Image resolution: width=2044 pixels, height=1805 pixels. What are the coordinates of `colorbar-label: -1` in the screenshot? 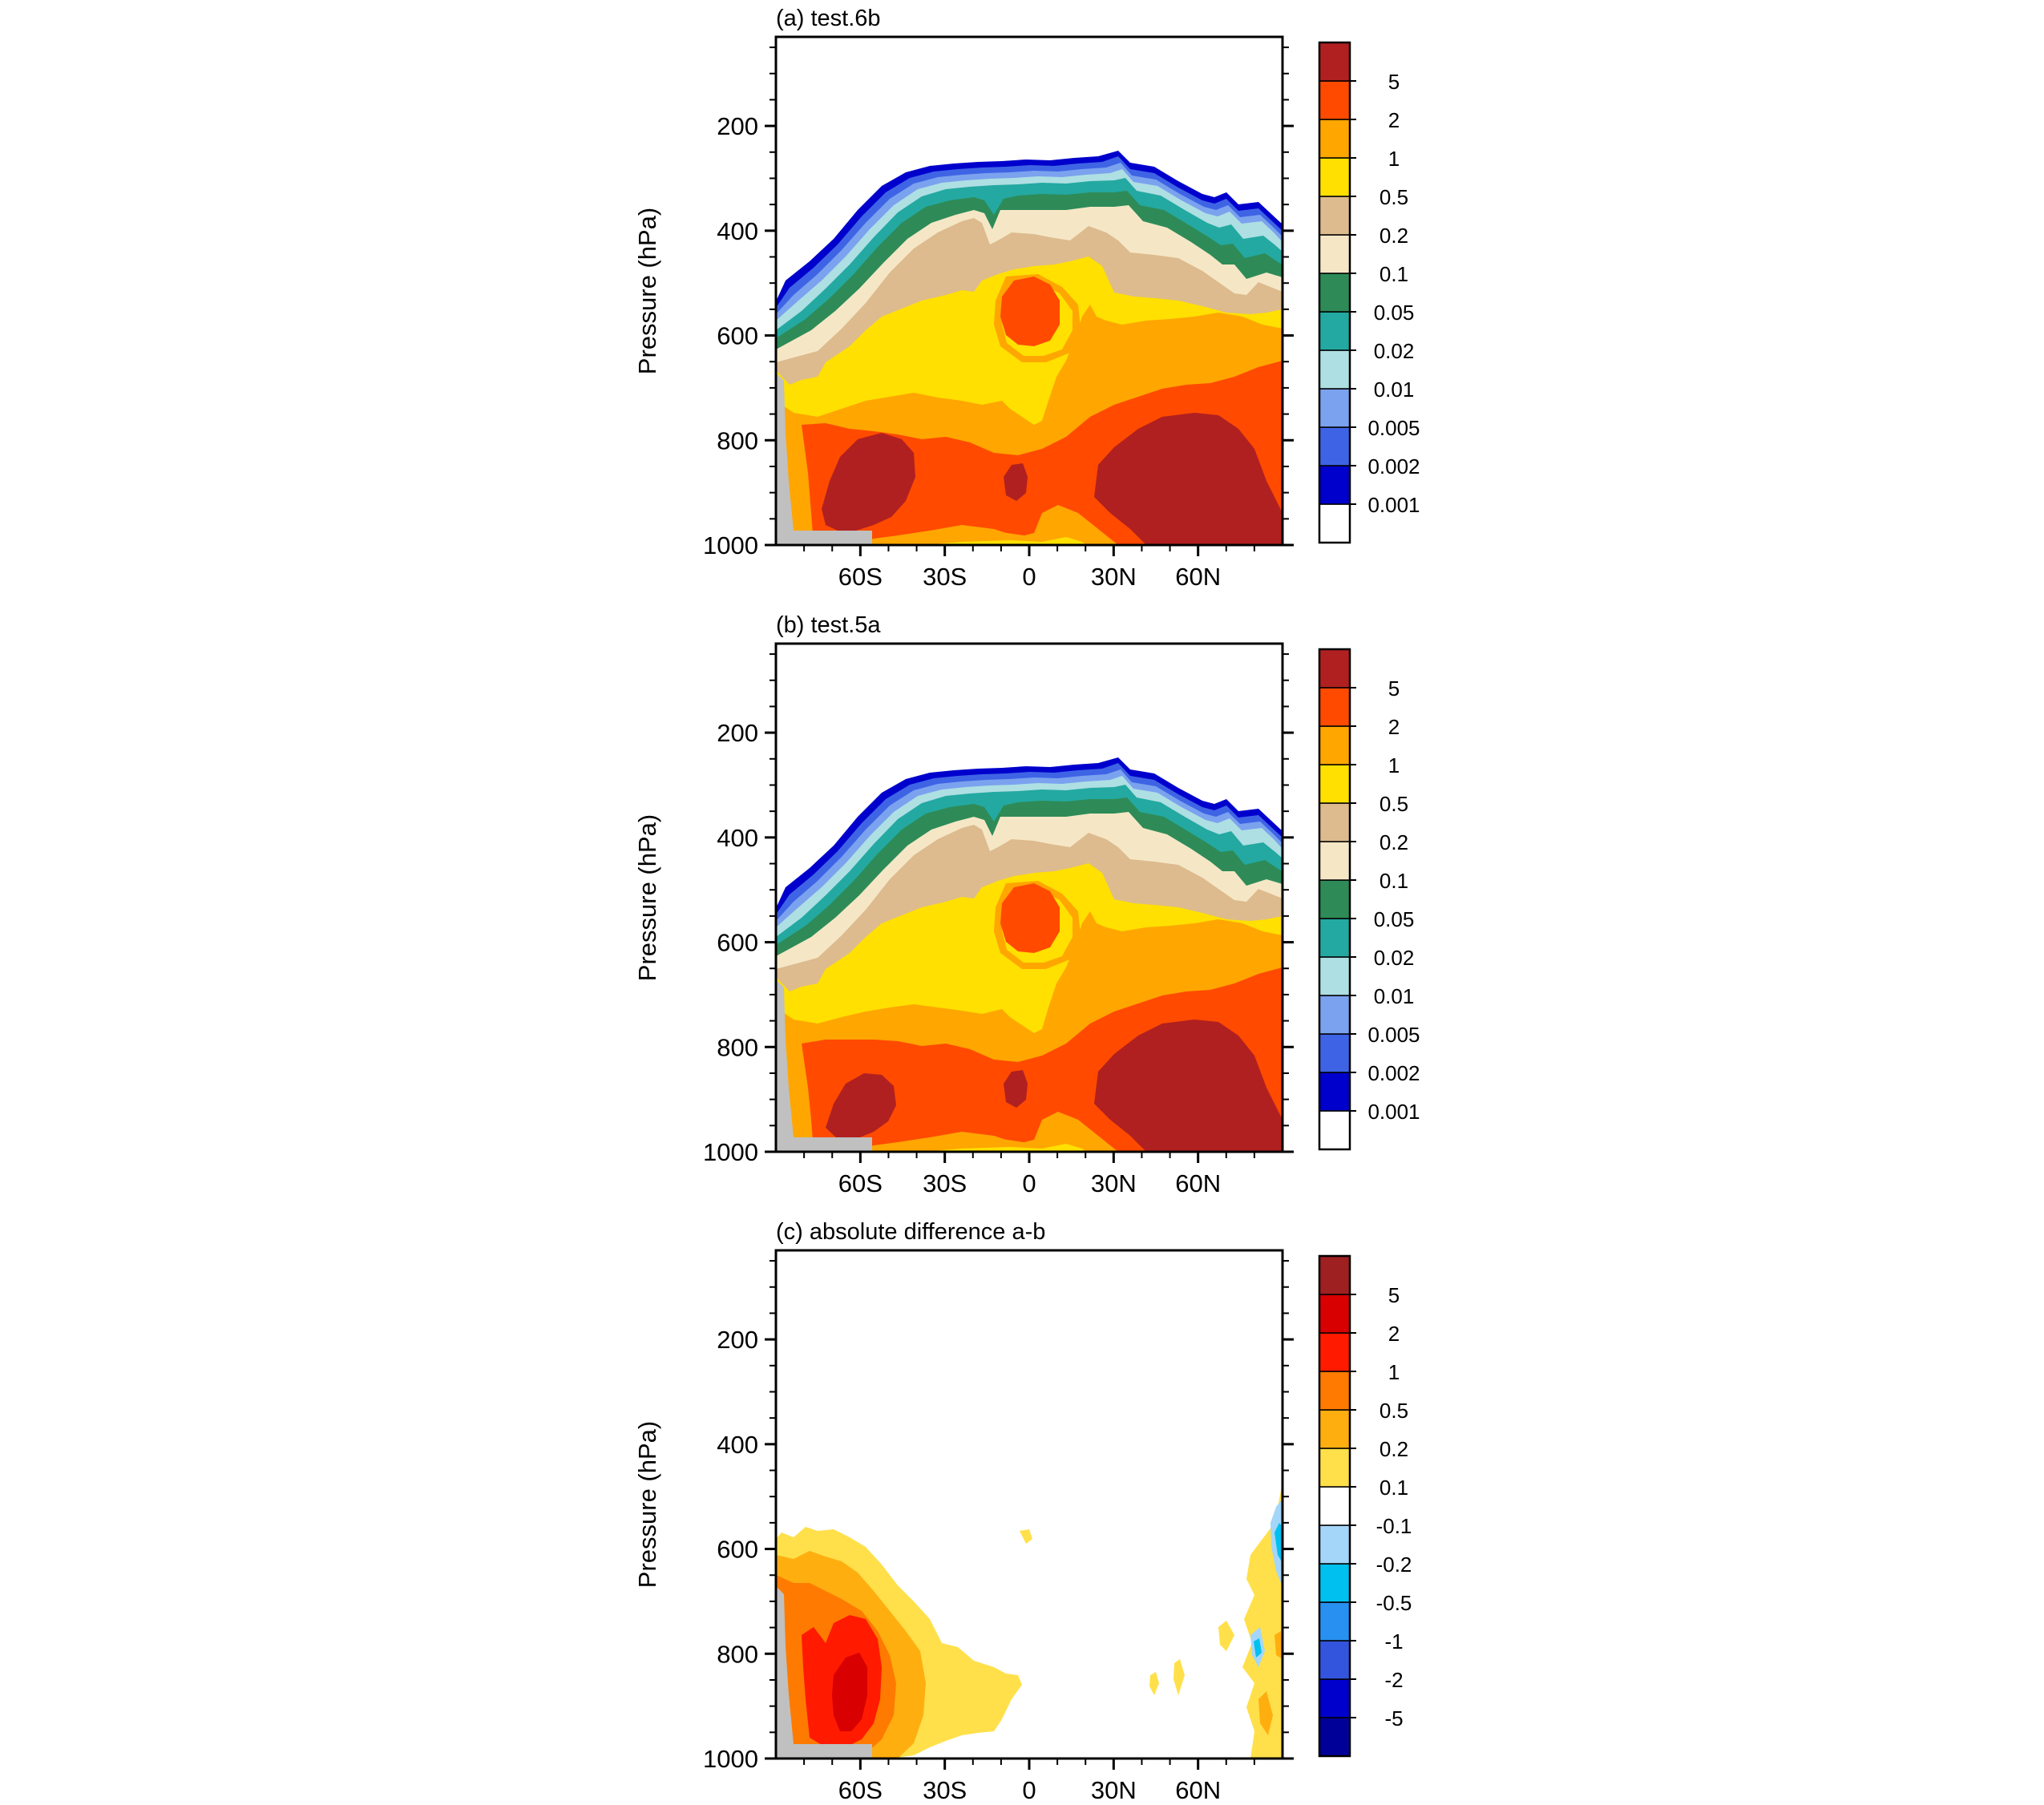 It's located at (1393, 1641).